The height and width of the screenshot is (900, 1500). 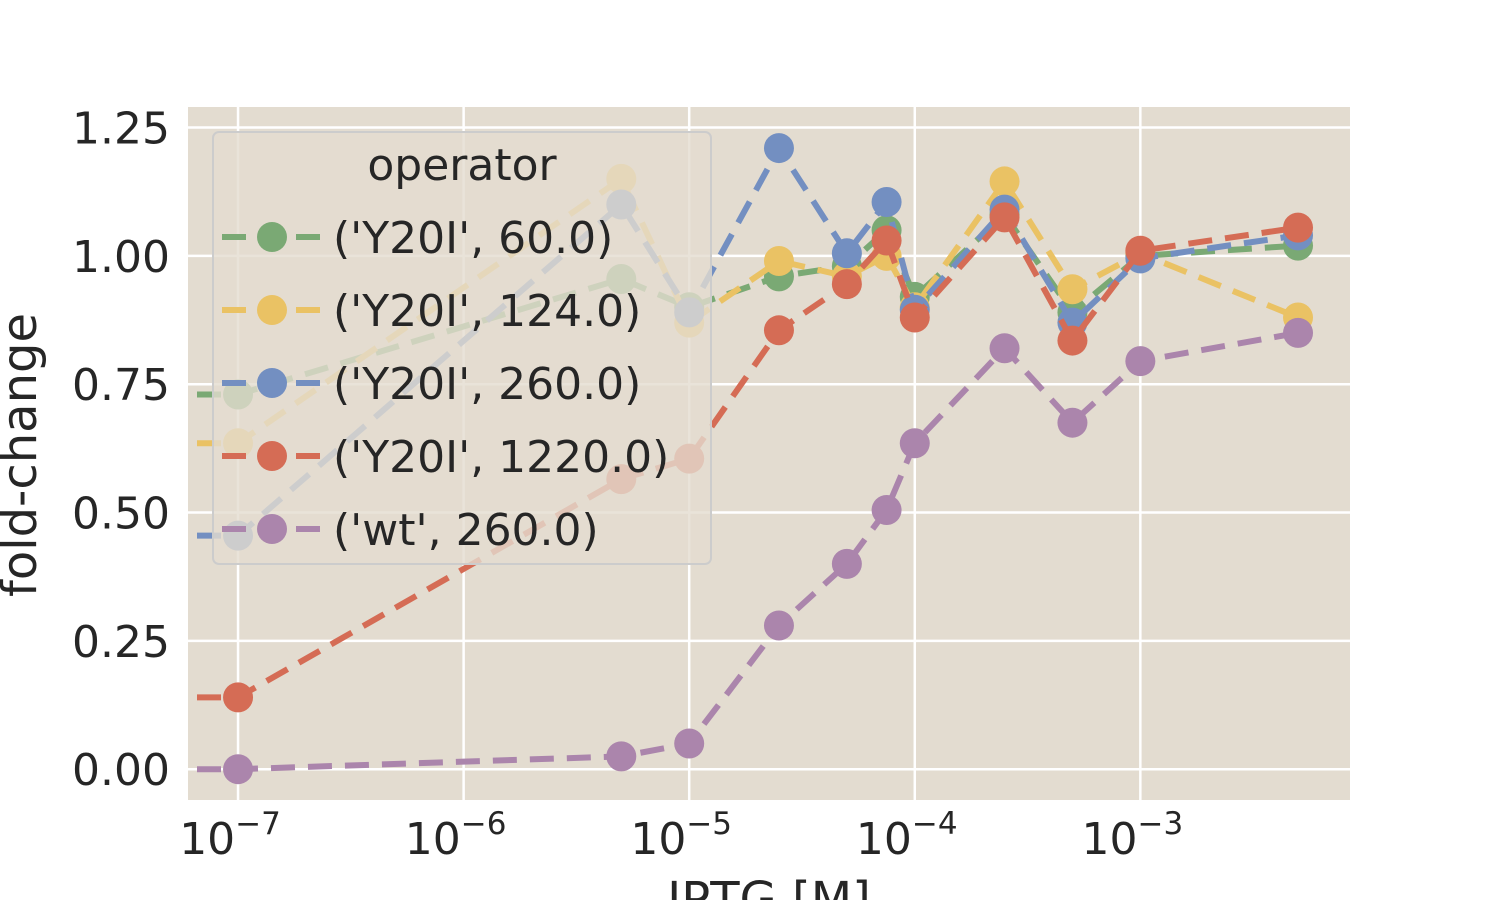 What do you see at coordinates (501, 457) in the screenshot?
I see `legend-label: ('Y20I', 1220.0)` at bounding box center [501, 457].